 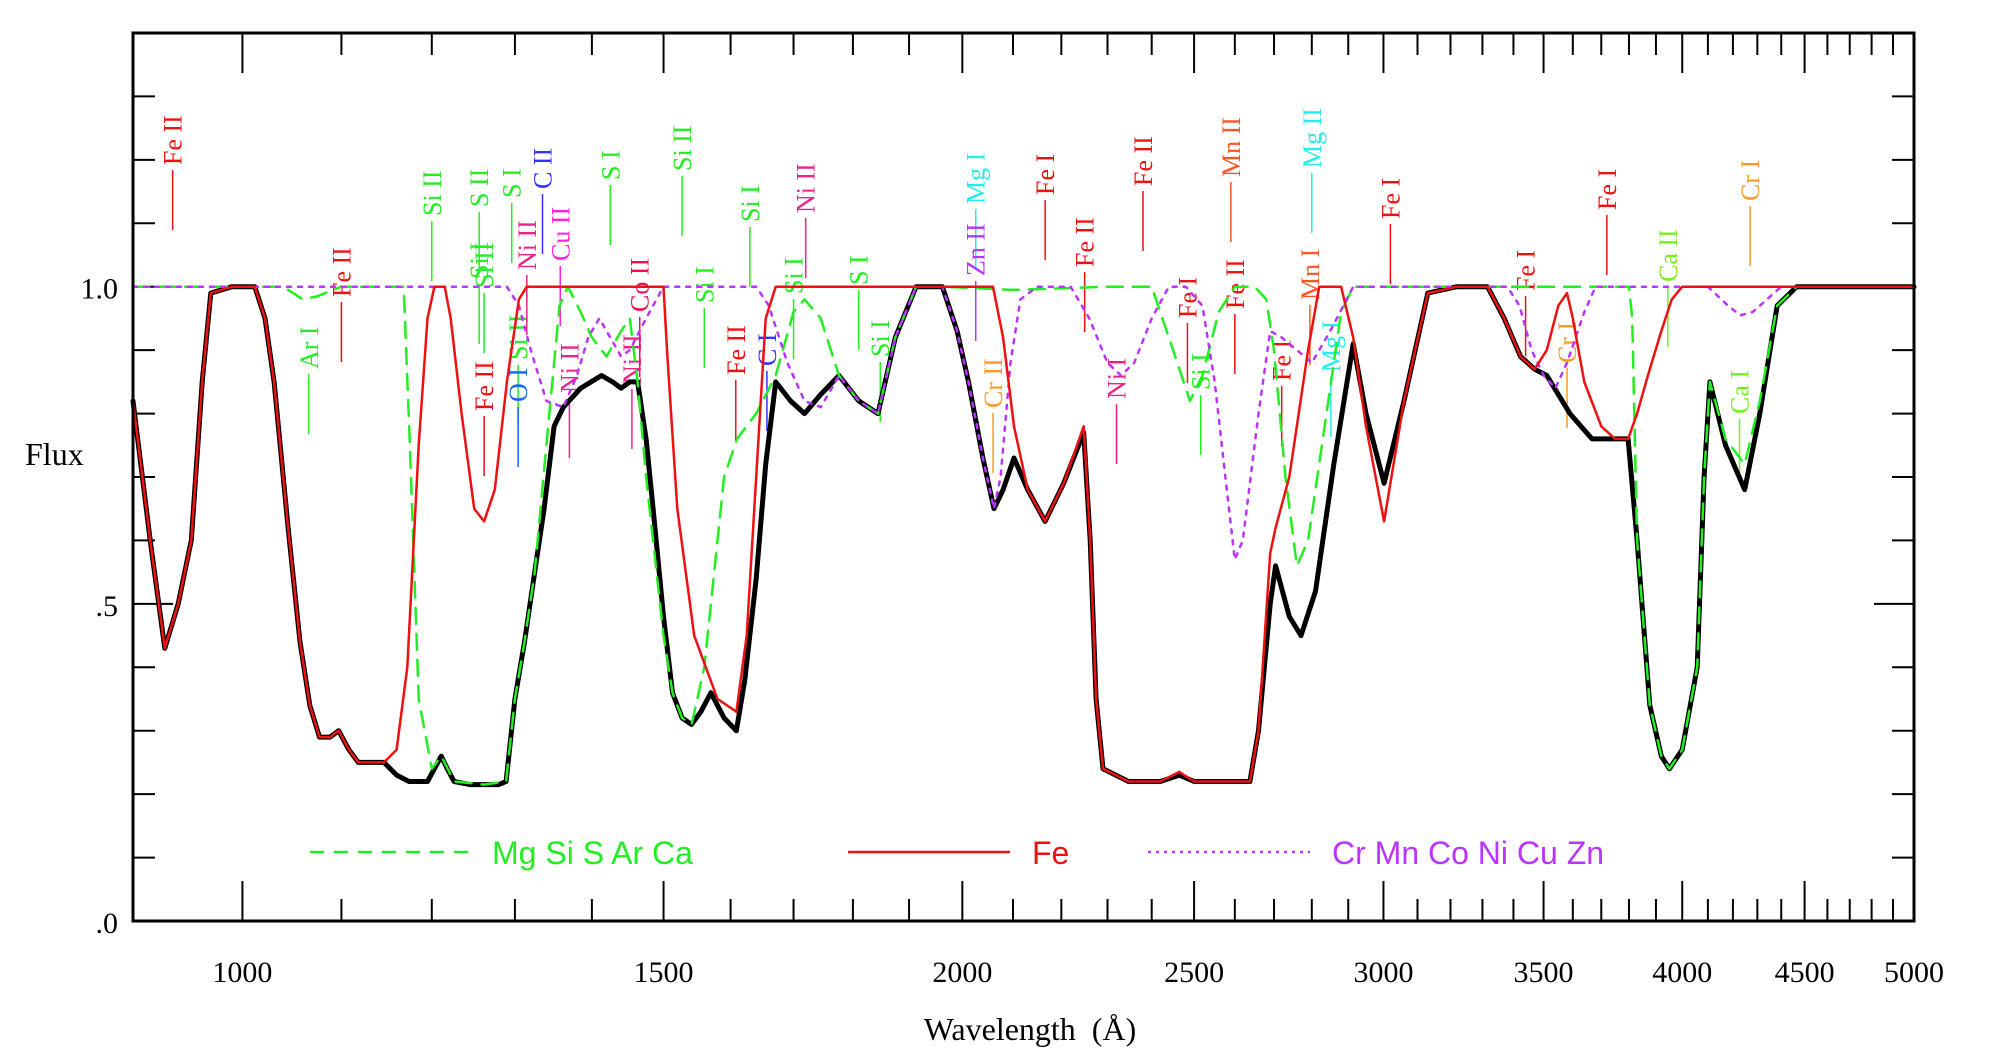 What do you see at coordinates (1194, 972) in the screenshot?
I see `x-tick-label: 2500` at bounding box center [1194, 972].